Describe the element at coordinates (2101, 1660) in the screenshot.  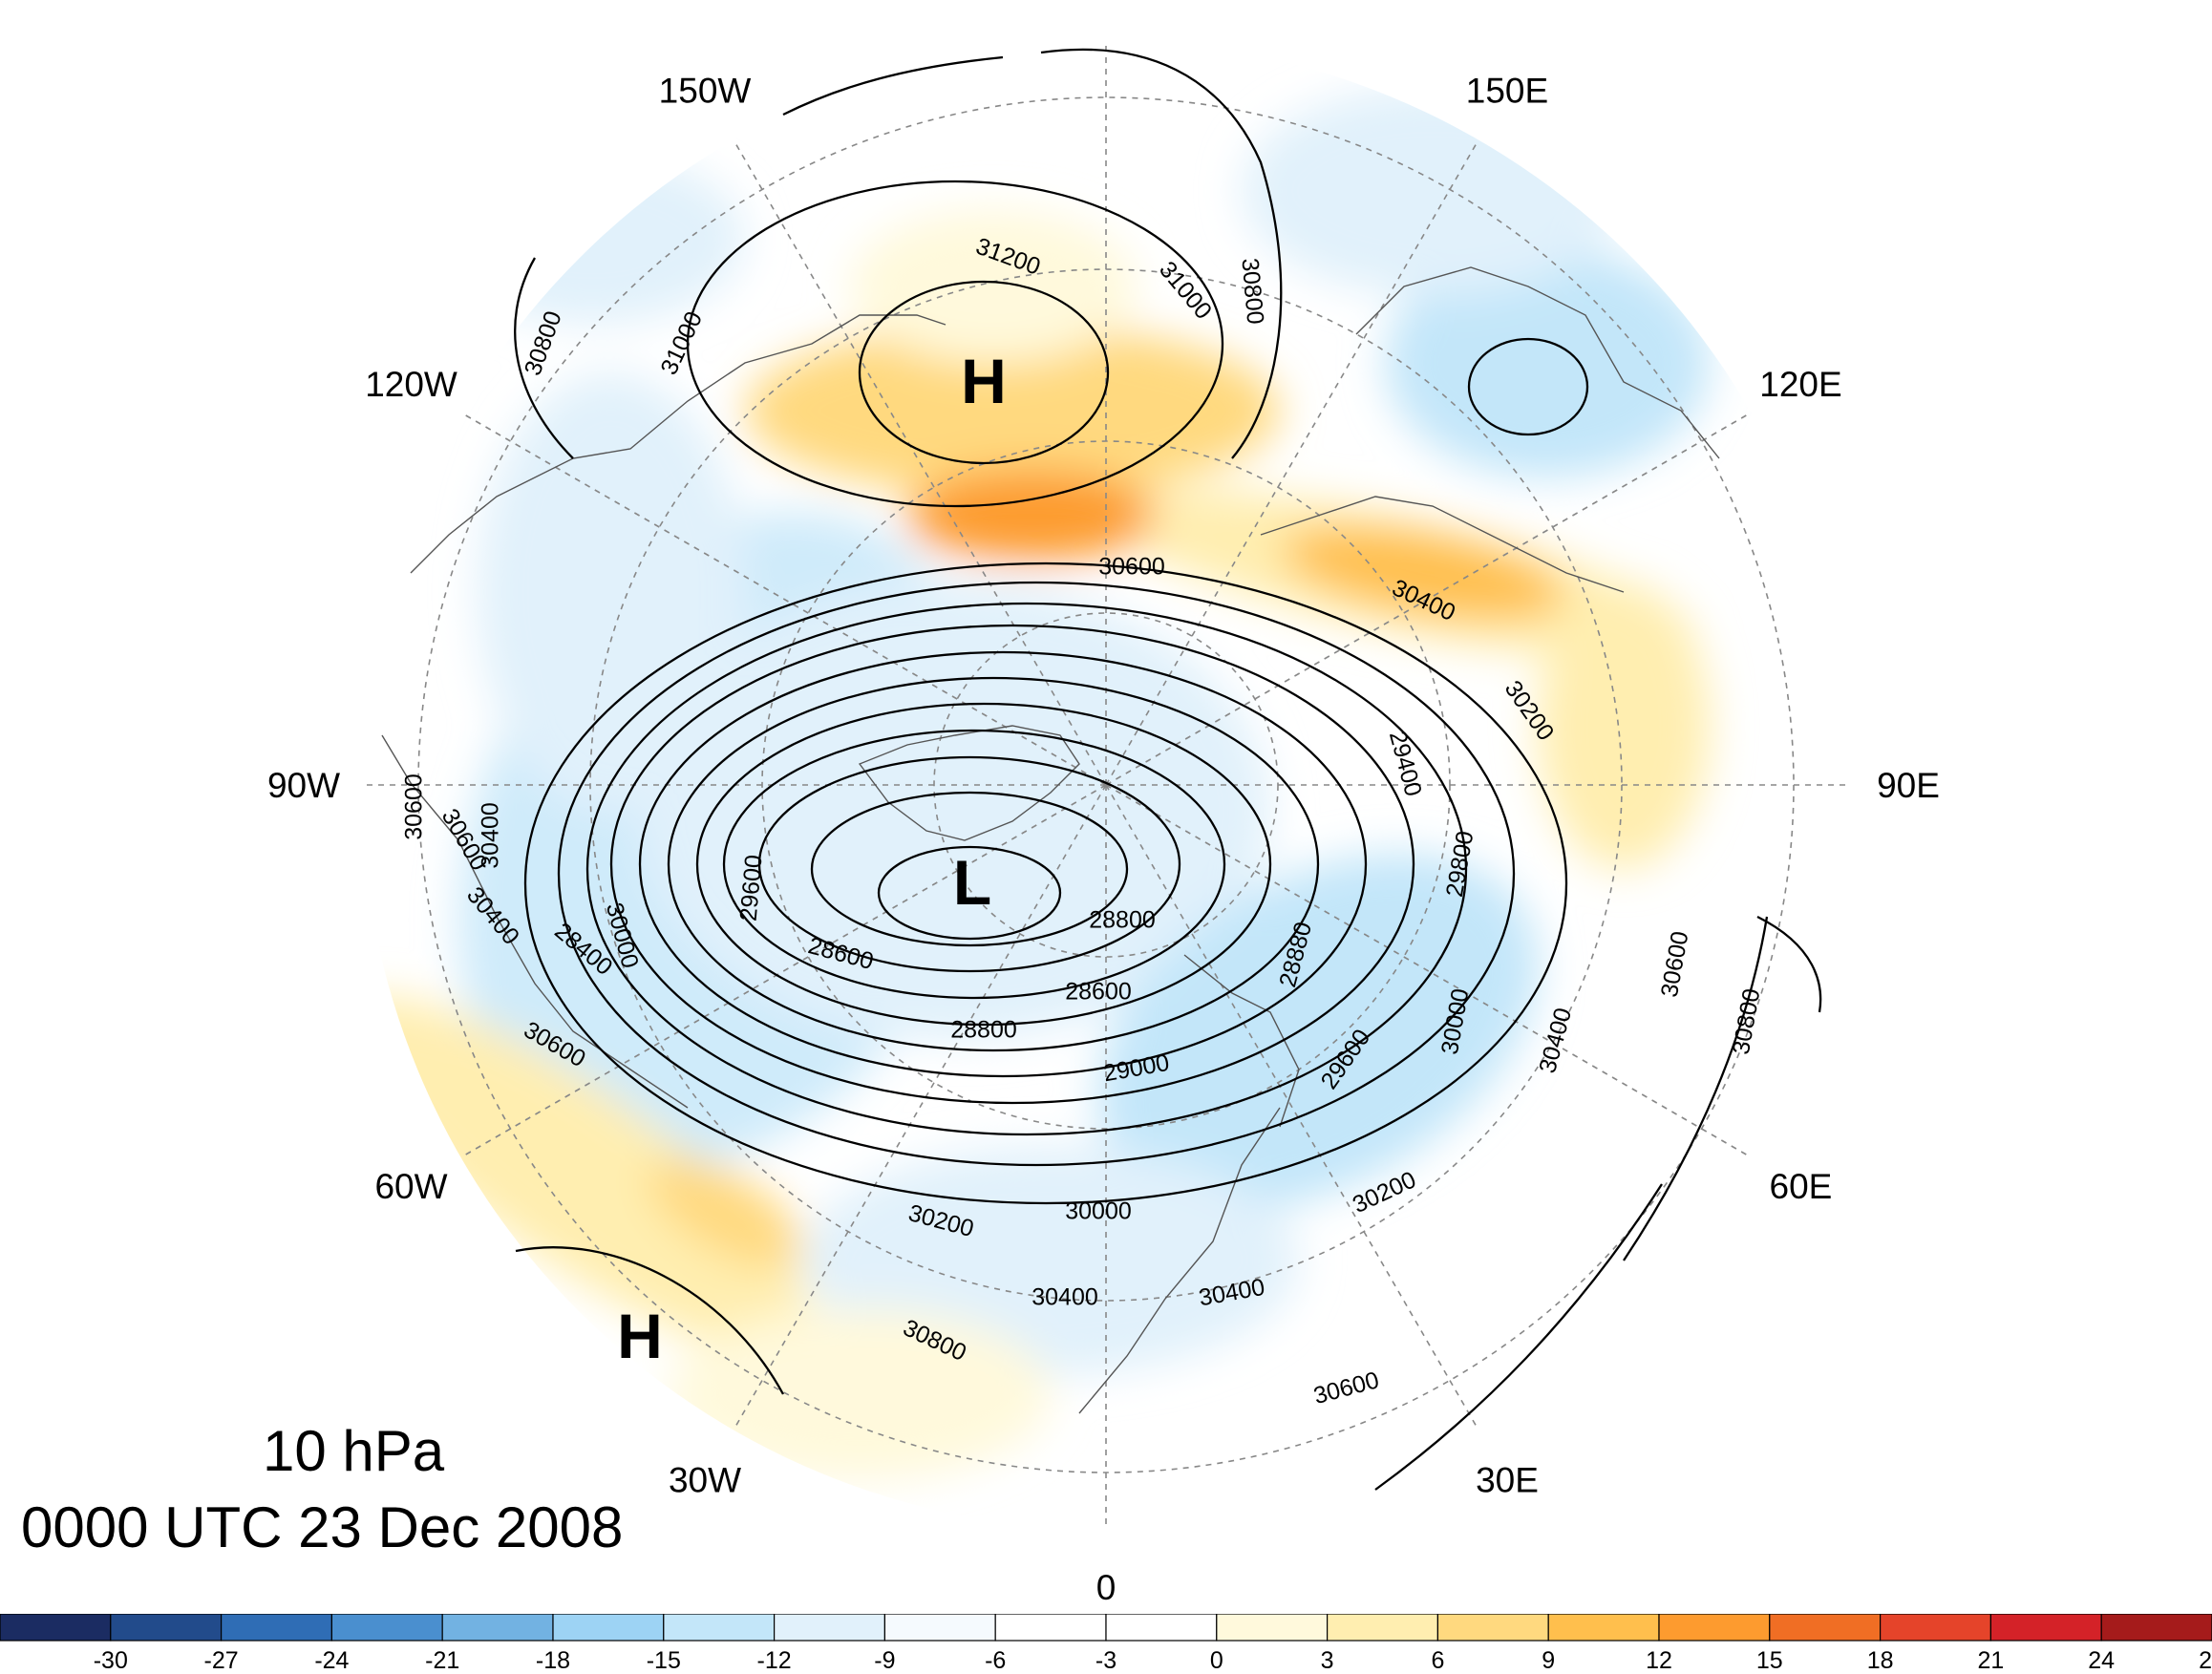
I see `colorbar-tick-label: 24` at that location.